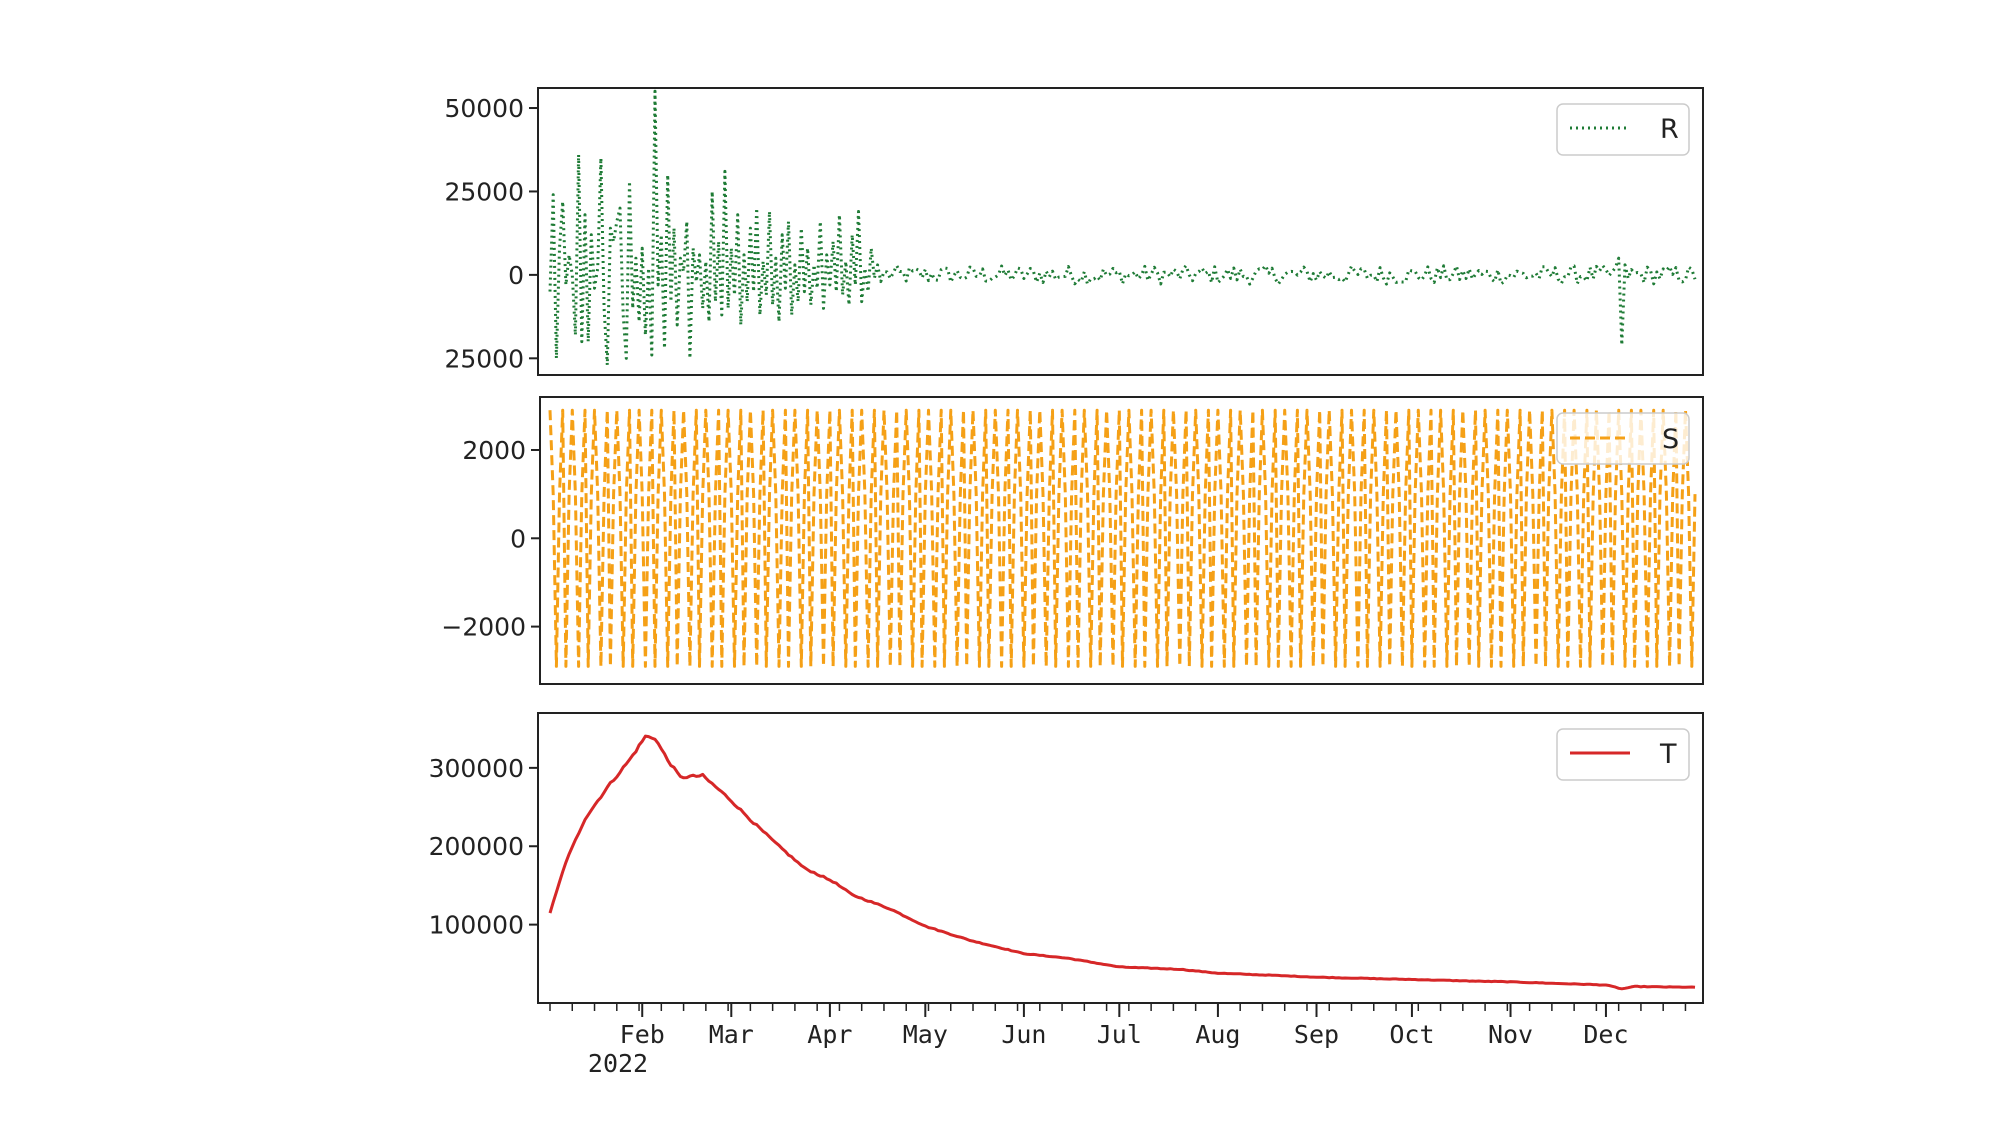 Image resolution: width=1999 pixels, height=1124 pixels. Describe the element at coordinates (484, 108) in the screenshot. I see `residual-ytick-label: 50000` at that location.